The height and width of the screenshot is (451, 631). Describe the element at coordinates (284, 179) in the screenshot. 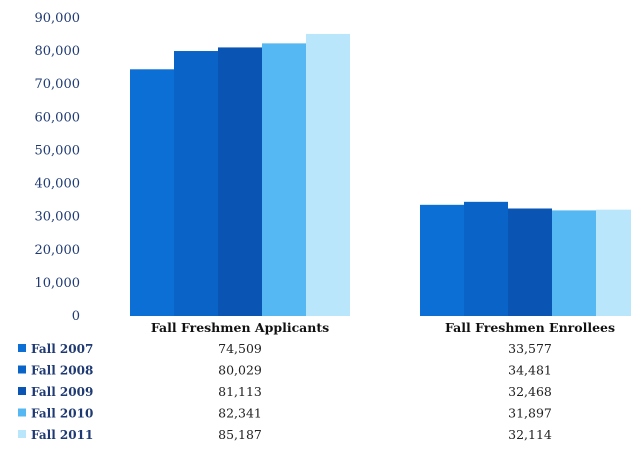

I see `bar-fall-2010-applicants` at that location.